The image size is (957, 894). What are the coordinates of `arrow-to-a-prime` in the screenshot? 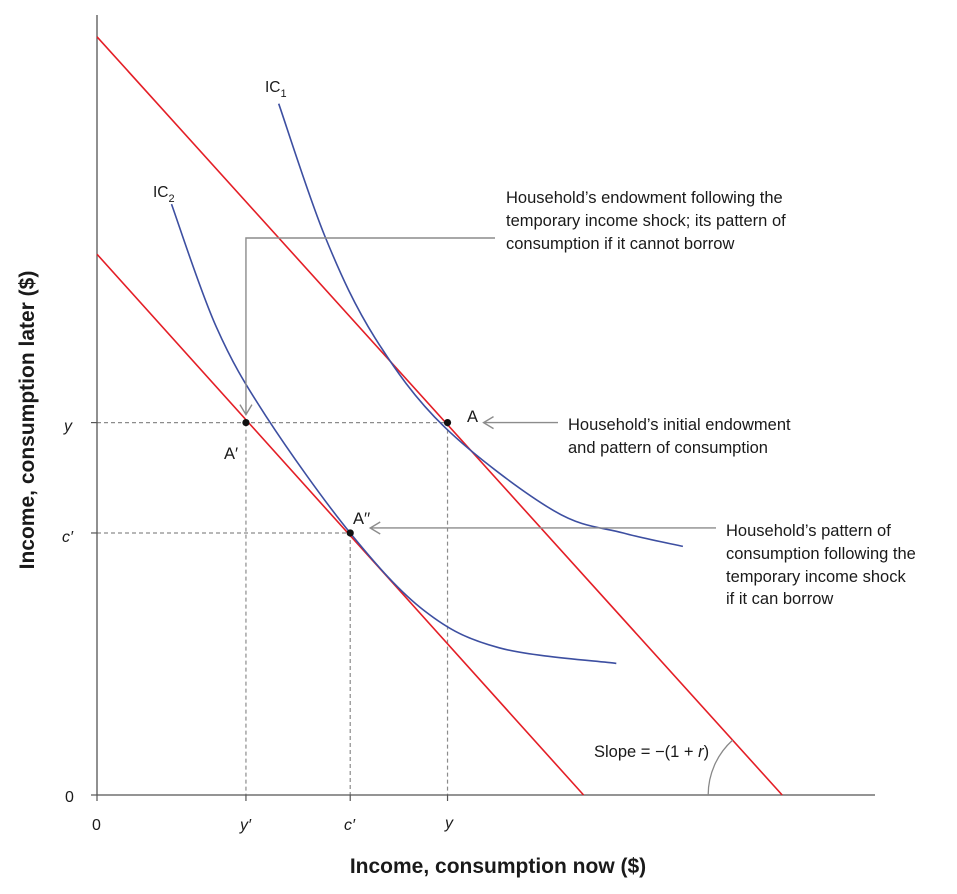 It's located at (370, 326).